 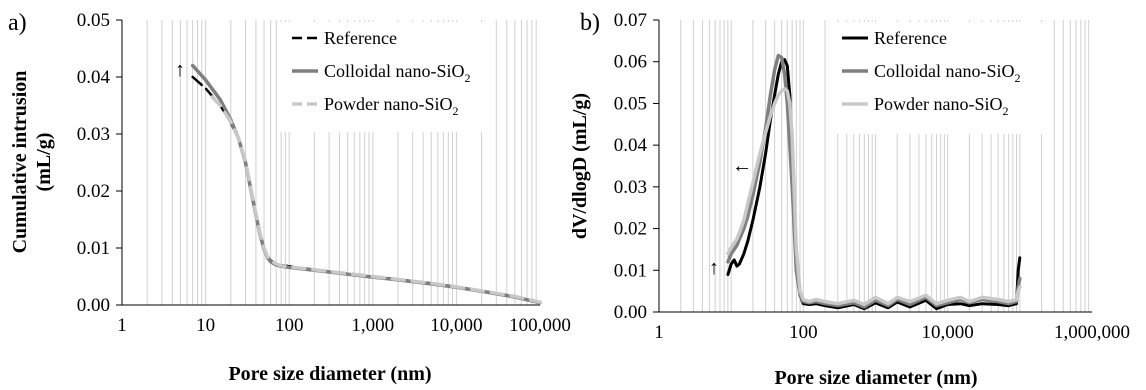 What do you see at coordinates (456, 325) in the screenshot?
I see `panel-a-x-tick-label: 10,000` at bounding box center [456, 325].